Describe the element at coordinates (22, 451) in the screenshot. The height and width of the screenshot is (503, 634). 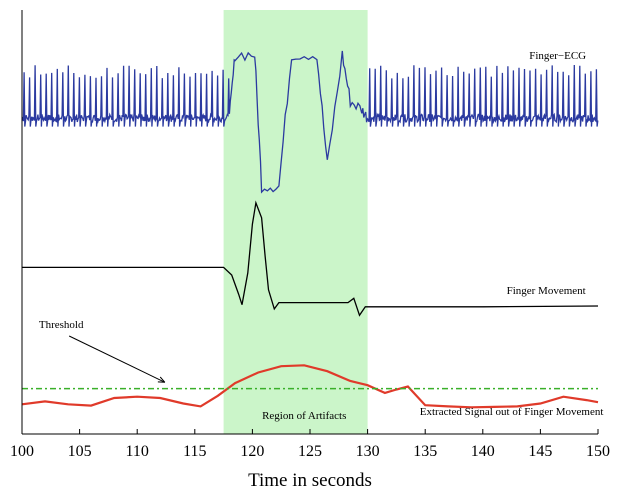
I see `x-tick-label-0: 100` at that location.